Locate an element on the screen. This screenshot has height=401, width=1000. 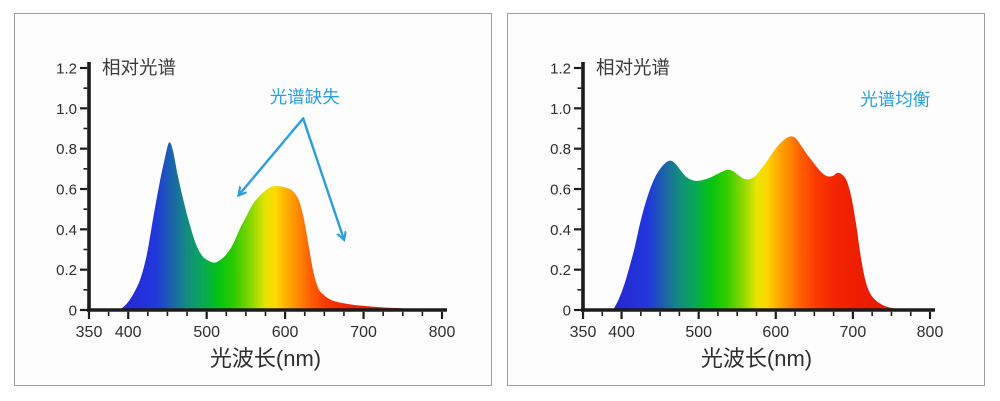
annotation: 光谱缺失 is located at coordinates (291, 163).